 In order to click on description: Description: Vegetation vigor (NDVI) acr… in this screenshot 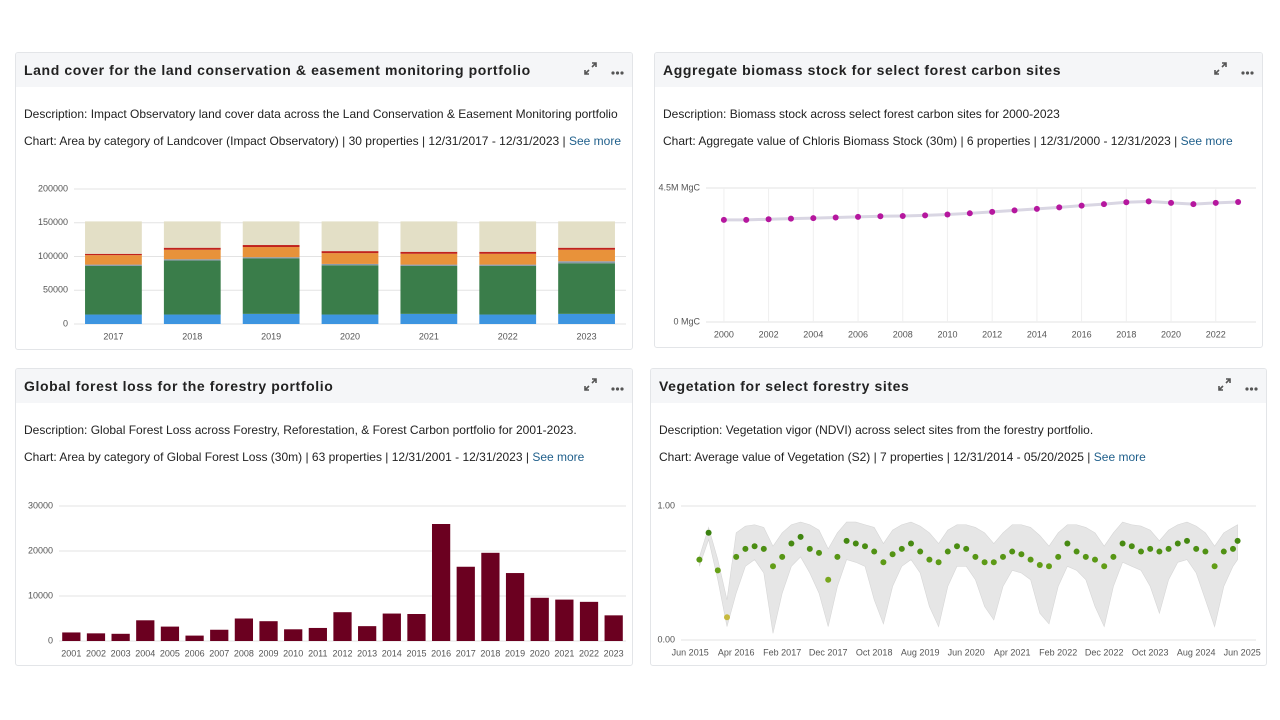, I will do `click(876, 430)`.